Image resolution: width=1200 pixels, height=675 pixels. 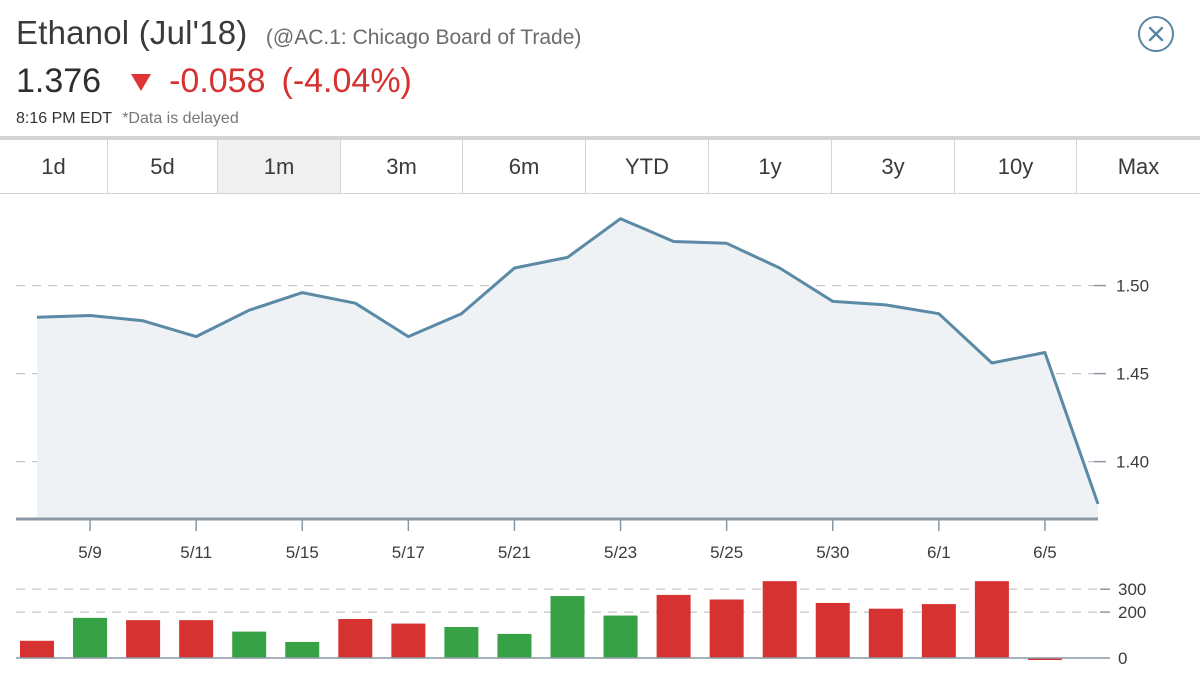 I want to click on exchange-subtitle: (@AC.1: Chicago Board of Trade), so click(x=423, y=37).